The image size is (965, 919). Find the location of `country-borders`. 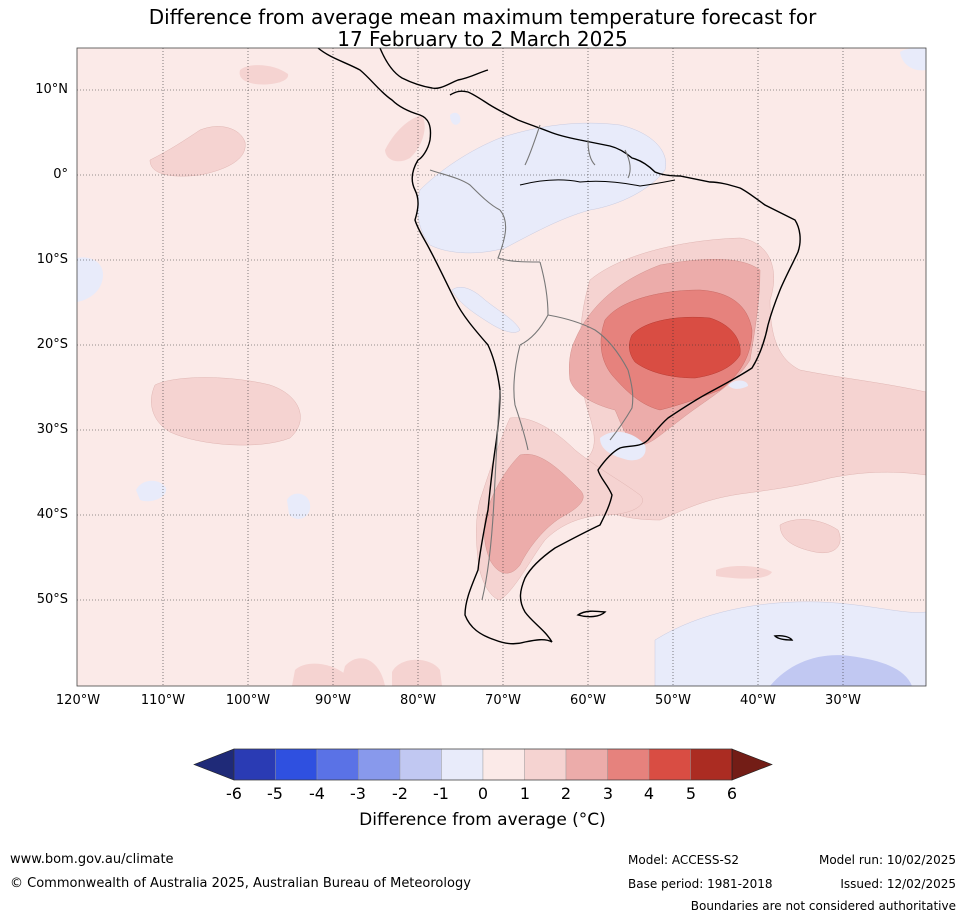

country-borders is located at coordinates (531, 362).